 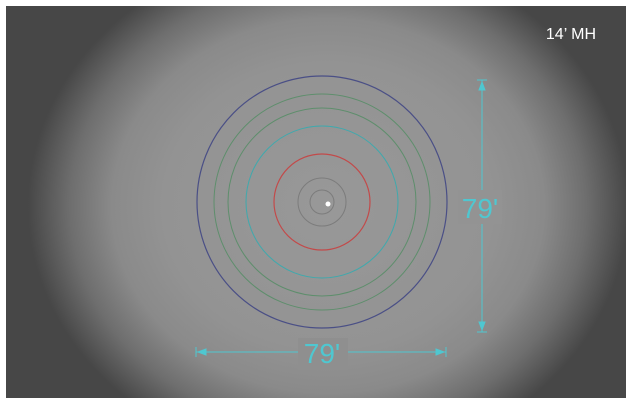 I want to click on center-point, so click(x=328, y=204).